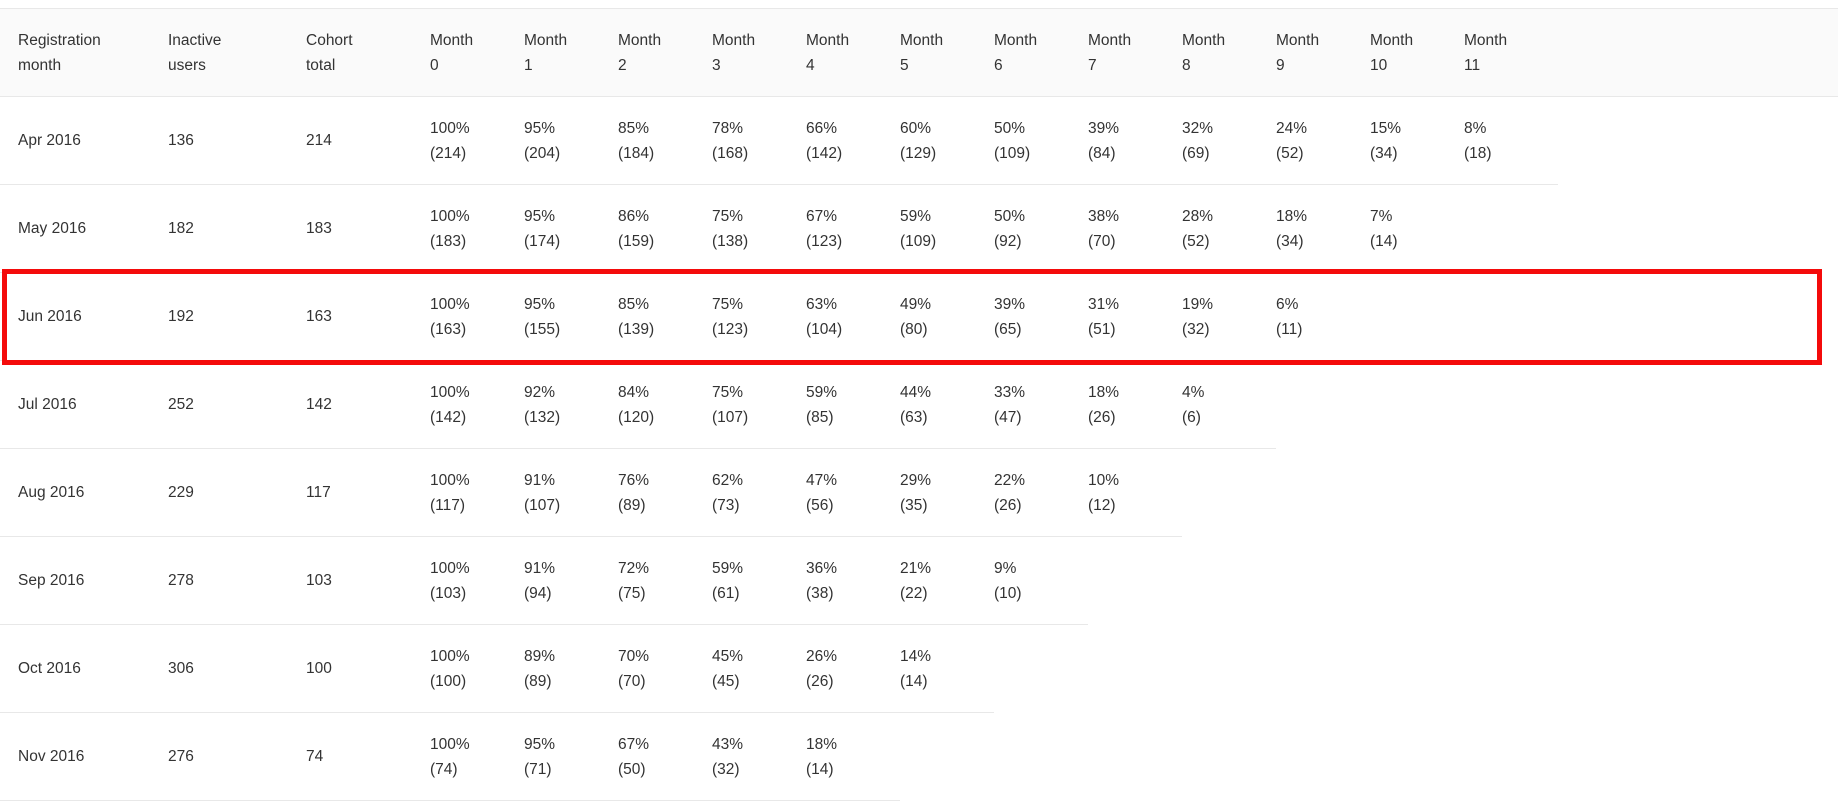 The height and width of the screenshot is (806, 1838). Describe the element at coordinates (237, 316) in the screenshot. I see `inactive-users-cell: 192` at that location.